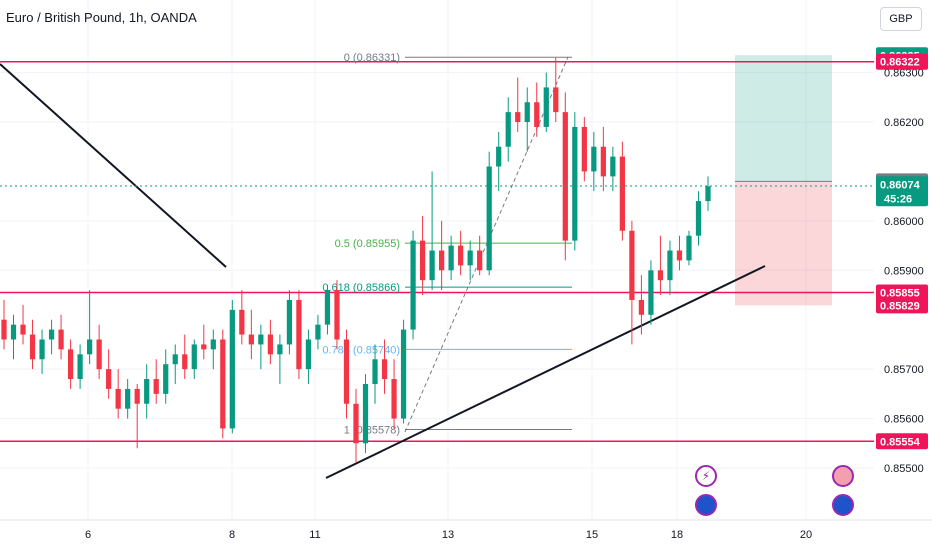  Describe the element at coordinates (900, 185) in the screenshot. I see `price-badge-label: 0.86074` at that location.